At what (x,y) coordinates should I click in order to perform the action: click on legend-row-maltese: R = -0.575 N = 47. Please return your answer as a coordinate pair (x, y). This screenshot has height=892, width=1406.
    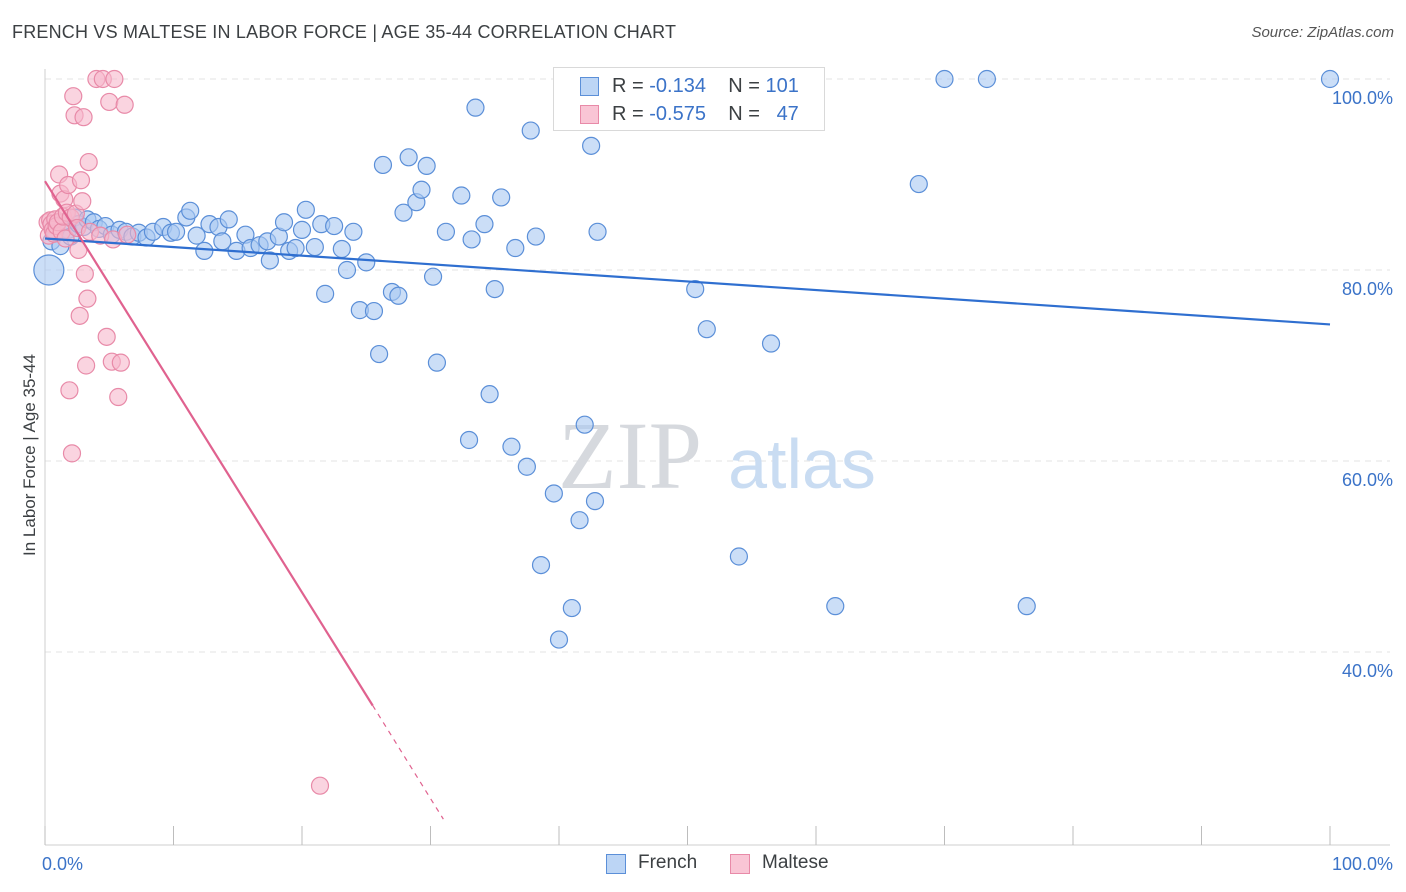
    Looking at the image, I should click on (689, 115).